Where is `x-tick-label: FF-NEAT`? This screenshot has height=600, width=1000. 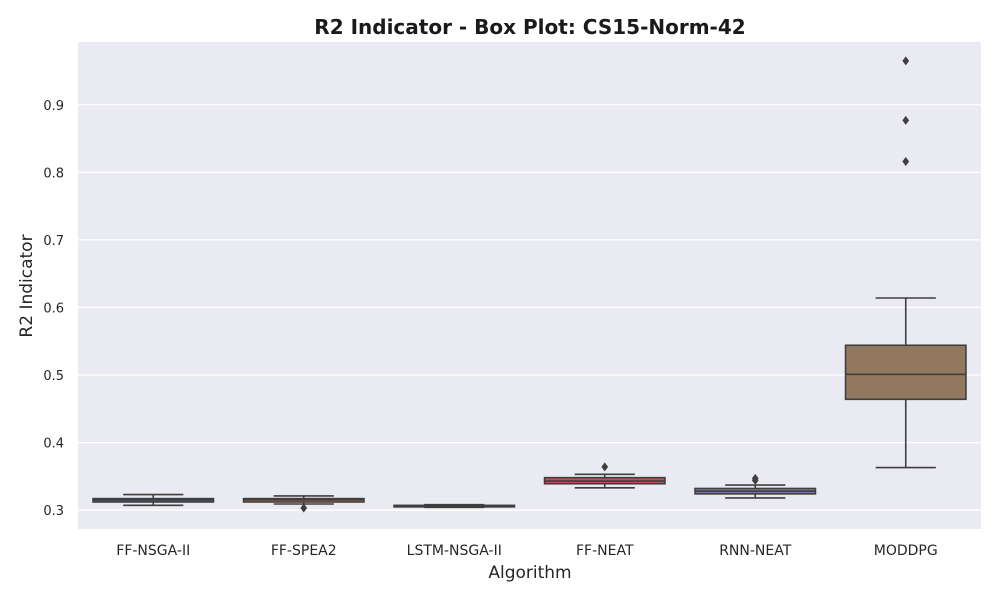
x-tick-label: FF-NEAT is located at coordinates (605, 551).